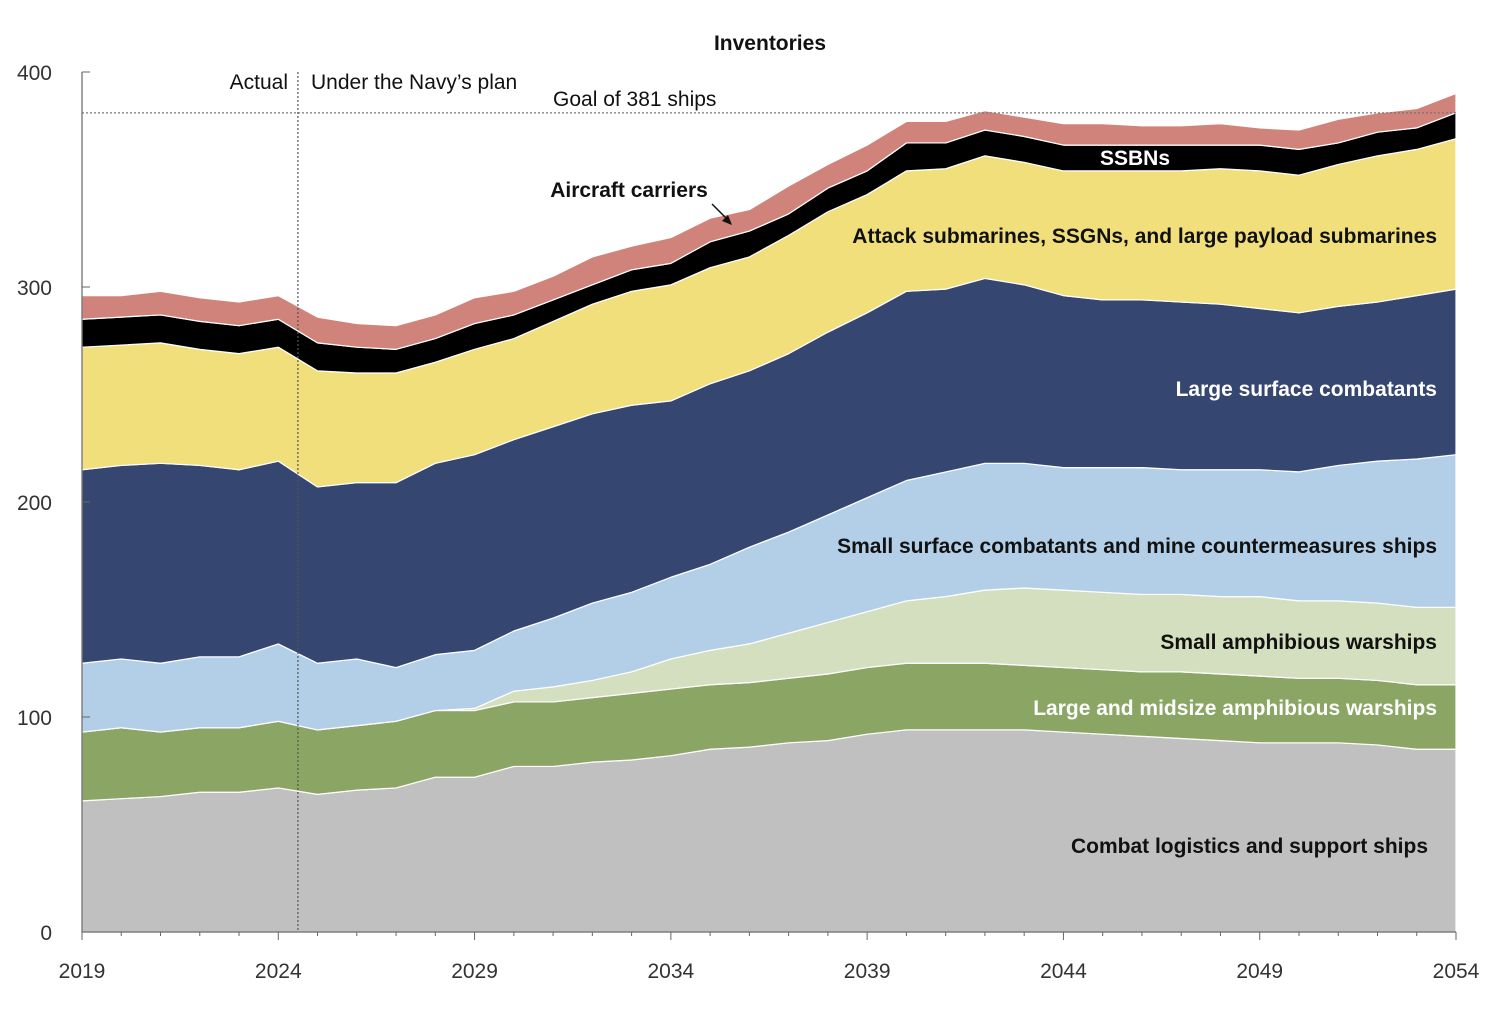  I want to click on goal-label: Goal of 381 ships, so click(634, 99).